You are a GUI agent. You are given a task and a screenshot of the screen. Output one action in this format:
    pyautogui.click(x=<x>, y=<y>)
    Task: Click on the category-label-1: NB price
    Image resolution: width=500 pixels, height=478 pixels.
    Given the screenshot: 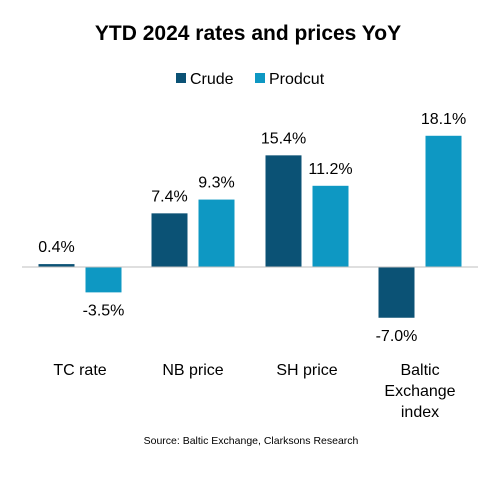 What is the action you would take?
    pyautogui.click(x=192, y=370)
    